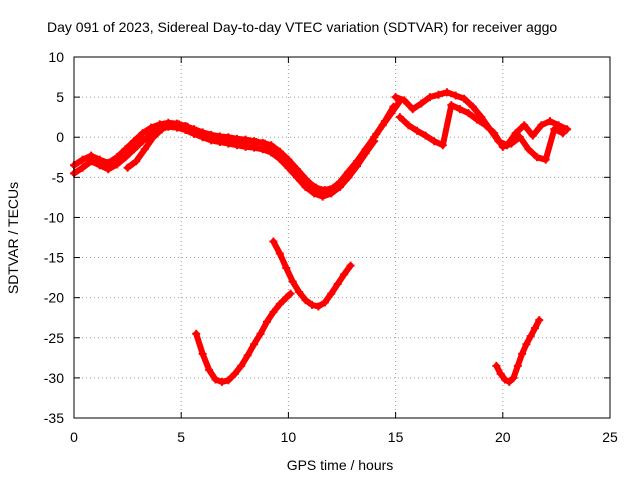 The height and width of the screenshot is (480, 640). I want to click on x-tick-label: 10, so click(289, 437).